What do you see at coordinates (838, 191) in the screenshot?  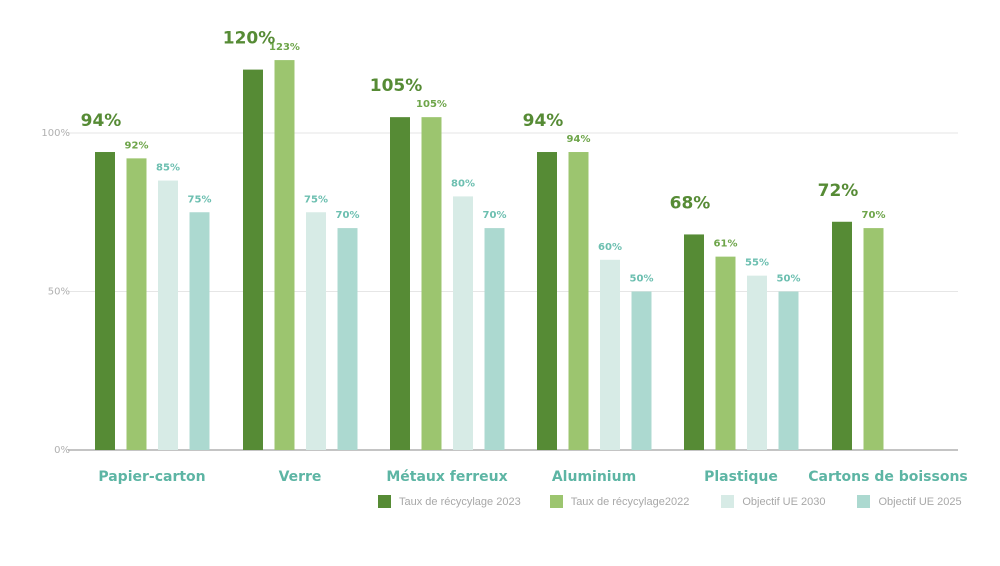 I see `data-label: 72%` at bounding box center [838, 191].